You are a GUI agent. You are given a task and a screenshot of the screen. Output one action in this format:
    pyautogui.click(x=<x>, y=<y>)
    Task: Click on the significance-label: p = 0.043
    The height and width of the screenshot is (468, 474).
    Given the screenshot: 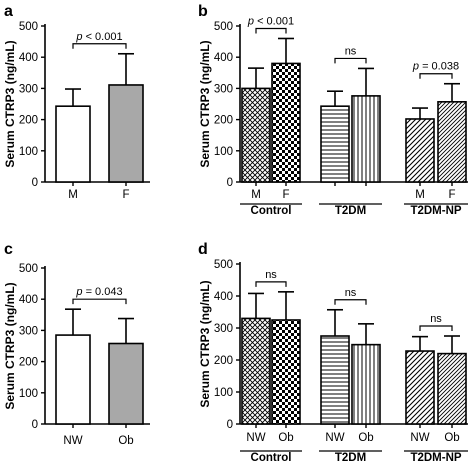 What is the action you would take?
    pyautogui.click(x=98, y=292)
    